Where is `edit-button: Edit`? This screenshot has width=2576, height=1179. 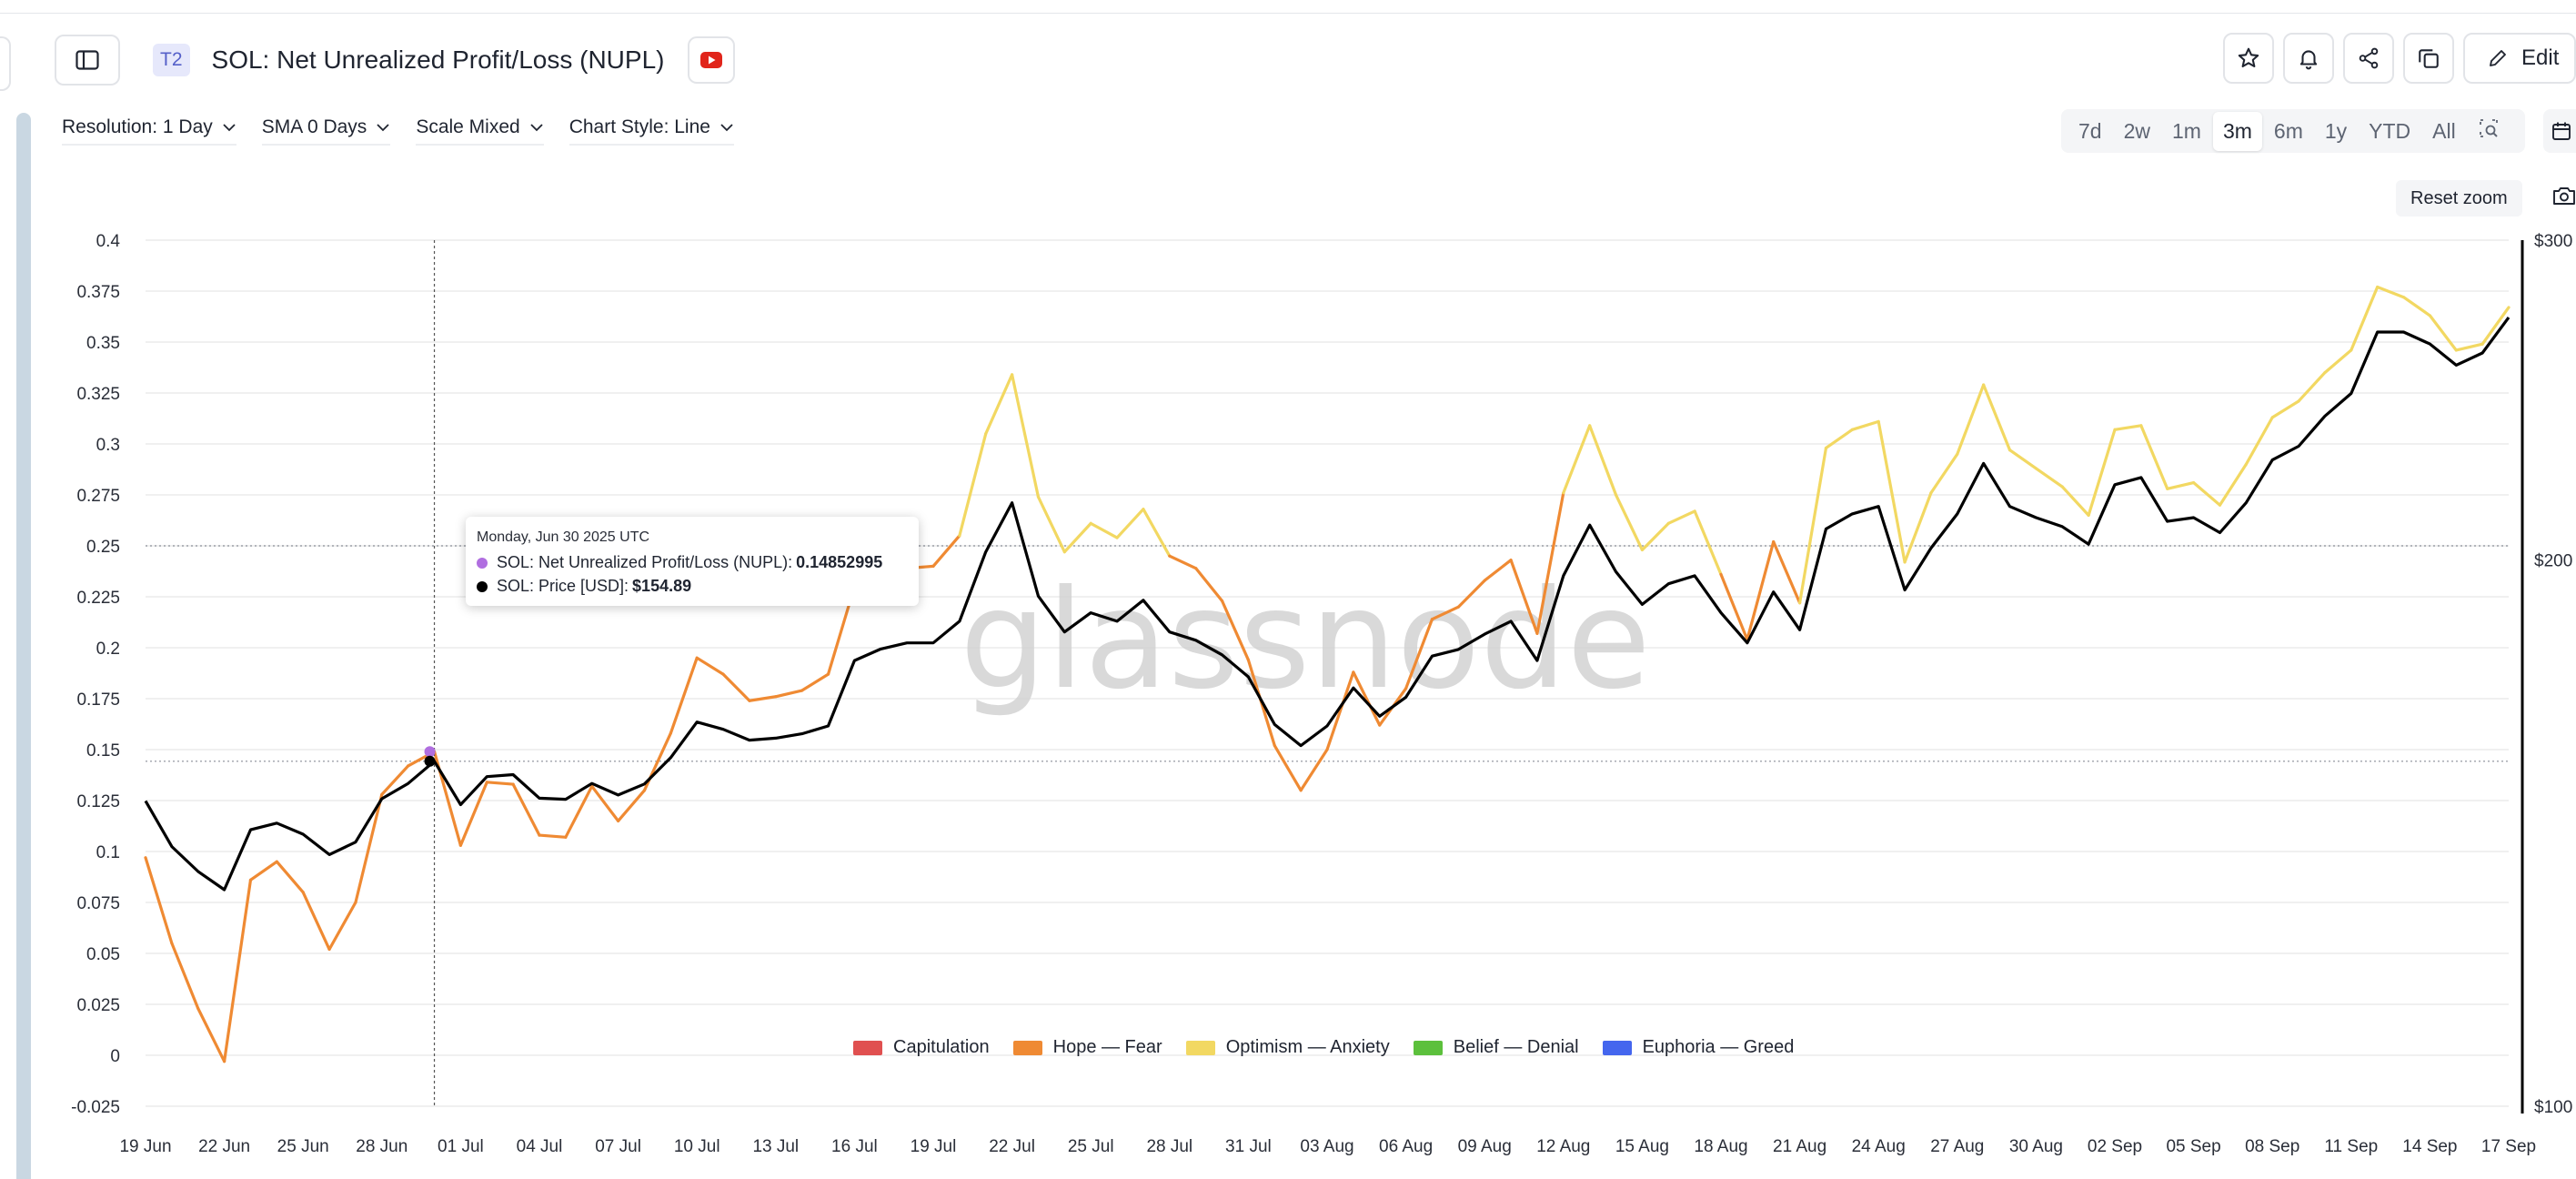 edit-button: Edit is located at coordinates (2519, 59).